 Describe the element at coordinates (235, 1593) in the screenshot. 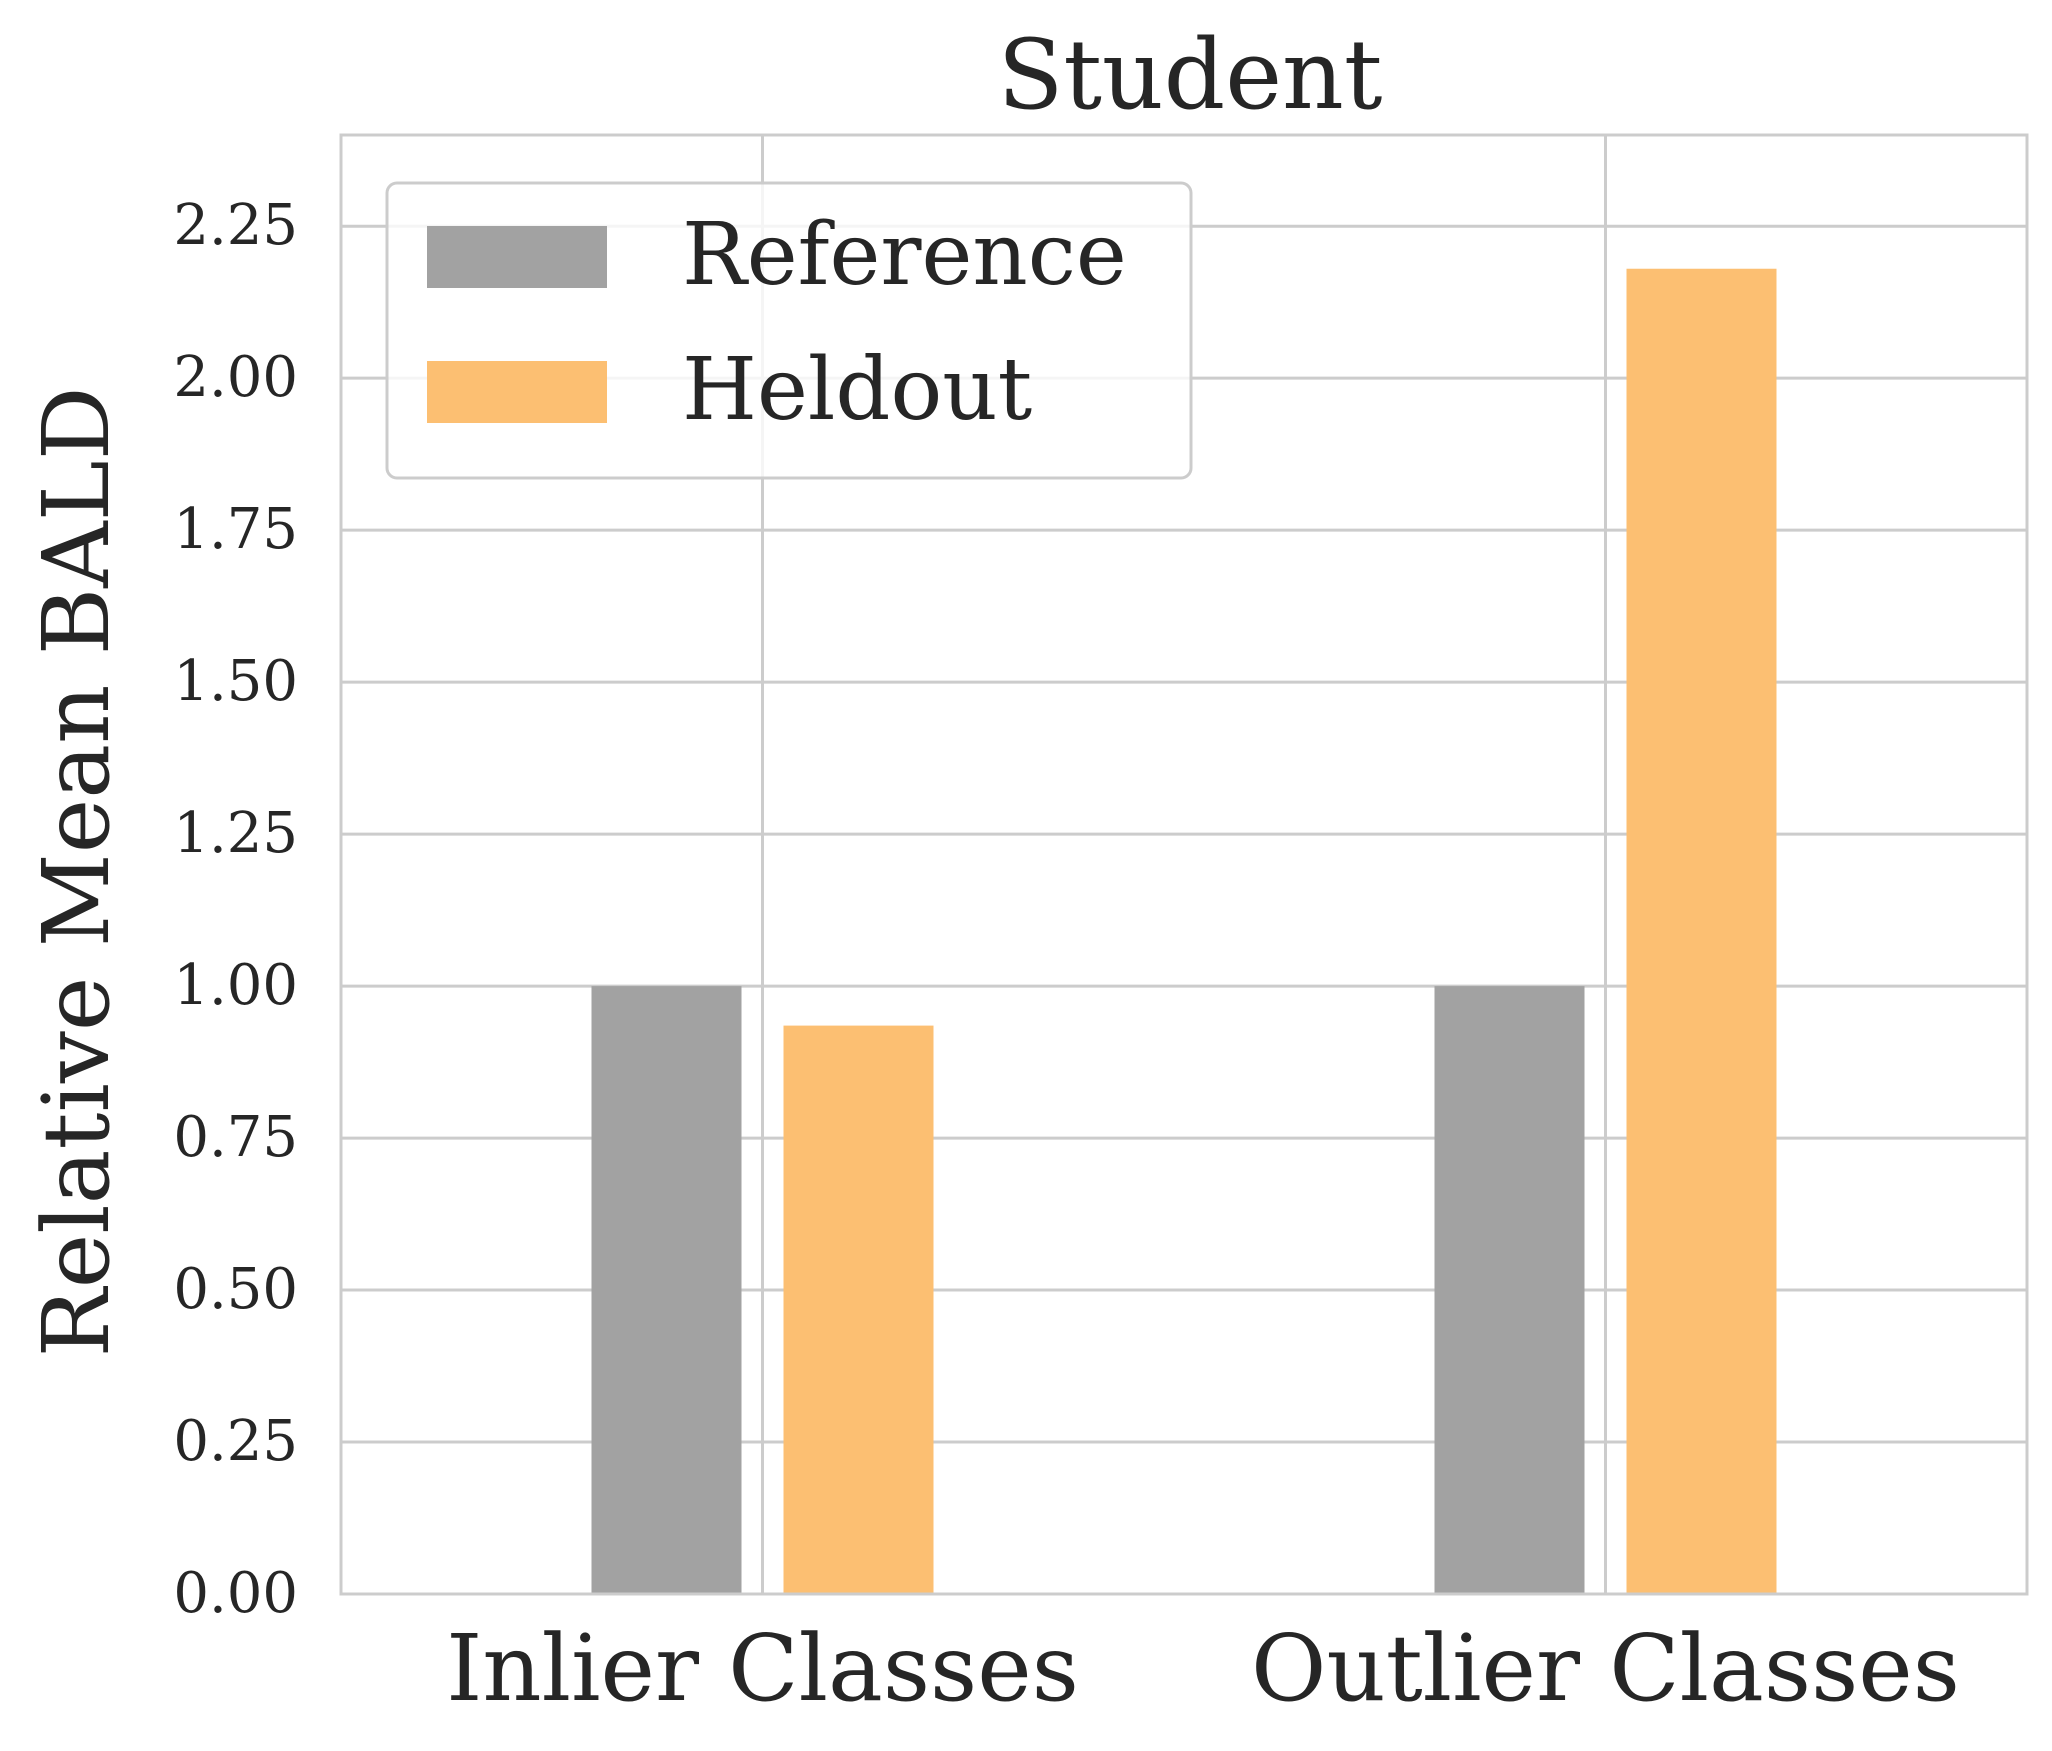

I see `y-tick-label: 0.00` at that location.